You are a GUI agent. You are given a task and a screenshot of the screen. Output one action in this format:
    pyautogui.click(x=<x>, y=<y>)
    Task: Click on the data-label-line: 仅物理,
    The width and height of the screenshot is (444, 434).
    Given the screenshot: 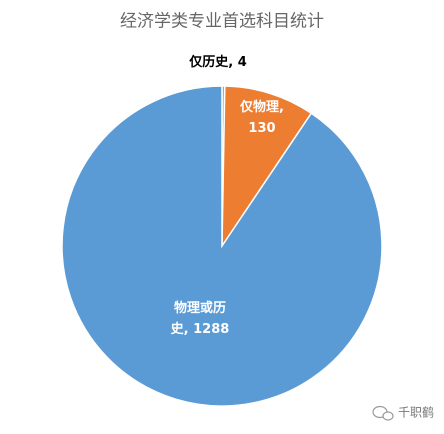 What is the action you would take?
    pyautogui.click(x=261, y=107)
    